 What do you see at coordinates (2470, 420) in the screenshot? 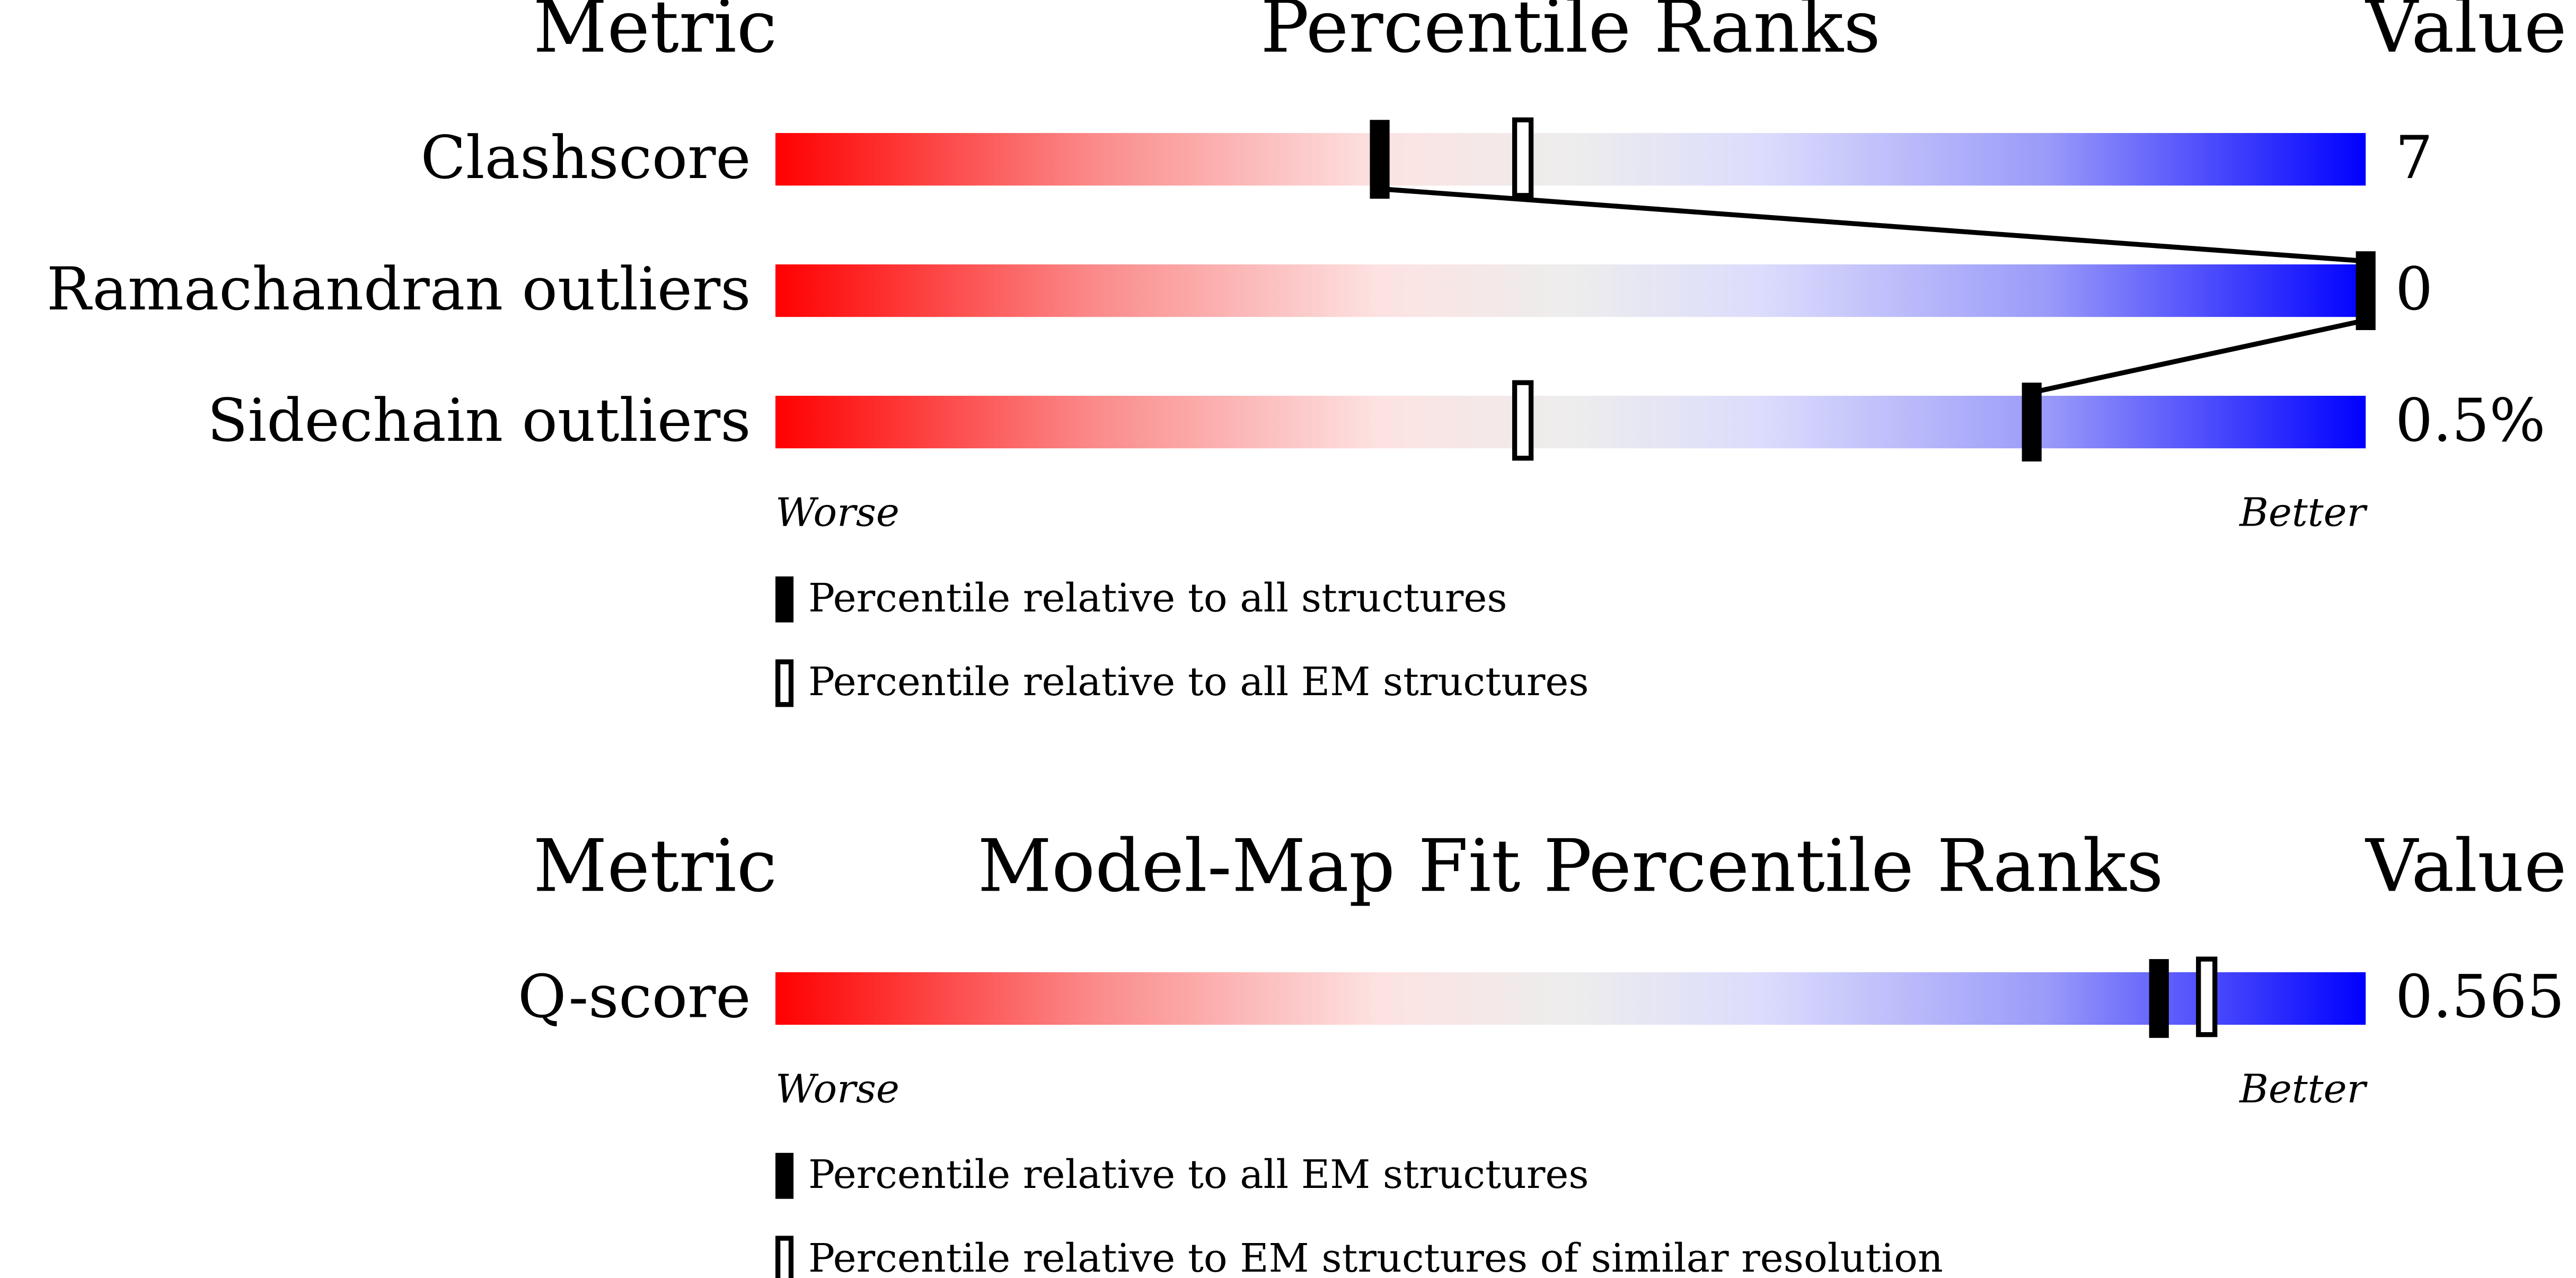
I see `metric-value: 0.5%` at bounding box center [2470, 420].